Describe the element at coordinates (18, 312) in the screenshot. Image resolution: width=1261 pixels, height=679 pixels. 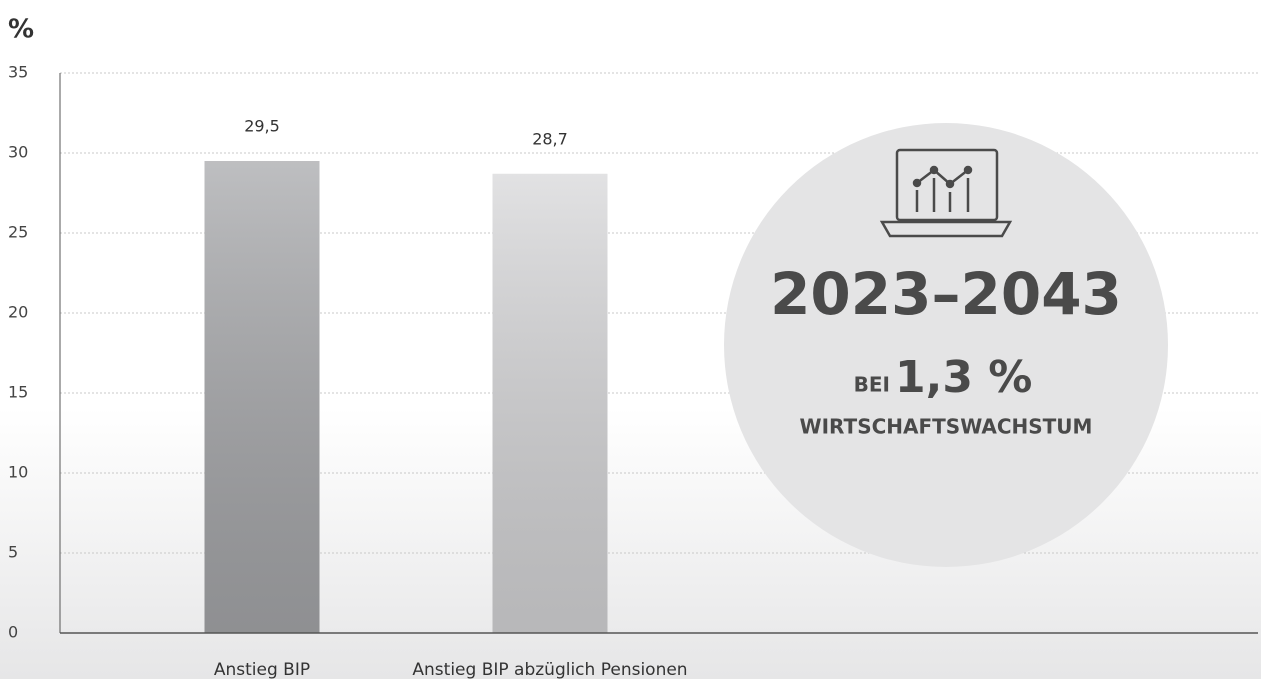
I see `y-tick-label: 20` at that location.